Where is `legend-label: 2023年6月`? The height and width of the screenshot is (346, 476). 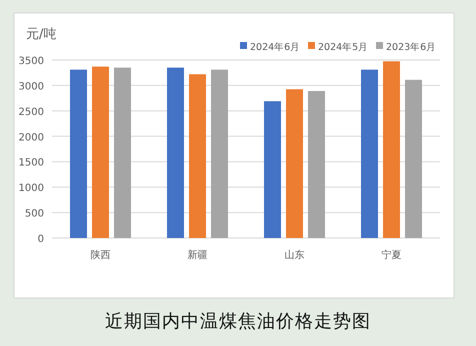 legend-label: 2023年6月 is located at coordinates (411, 47).